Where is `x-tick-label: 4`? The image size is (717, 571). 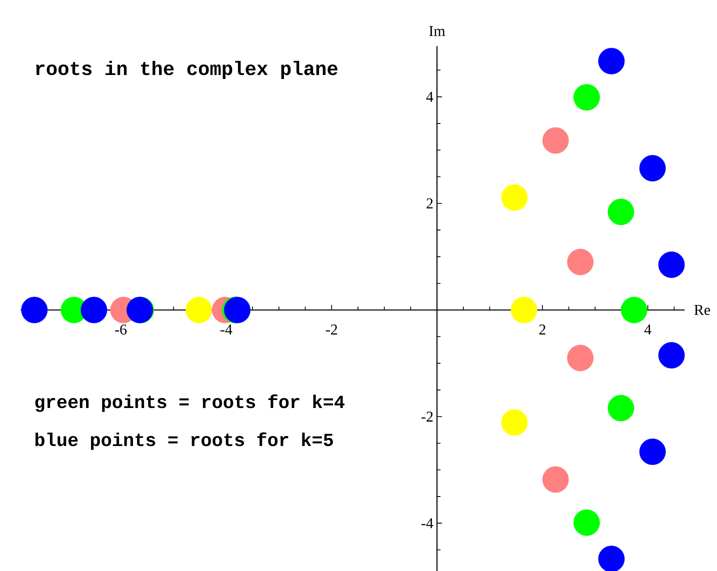
x-tick-label: 4 is located at coordinates (648, 329).